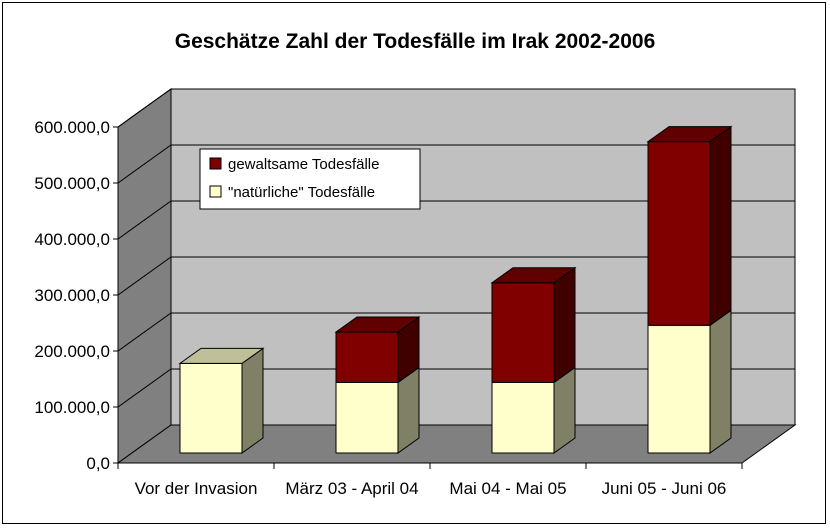  Describe the element at coordinates (351, 488) in the screenshot. I see `x-tick-label: März 03 - April 04` at that location.